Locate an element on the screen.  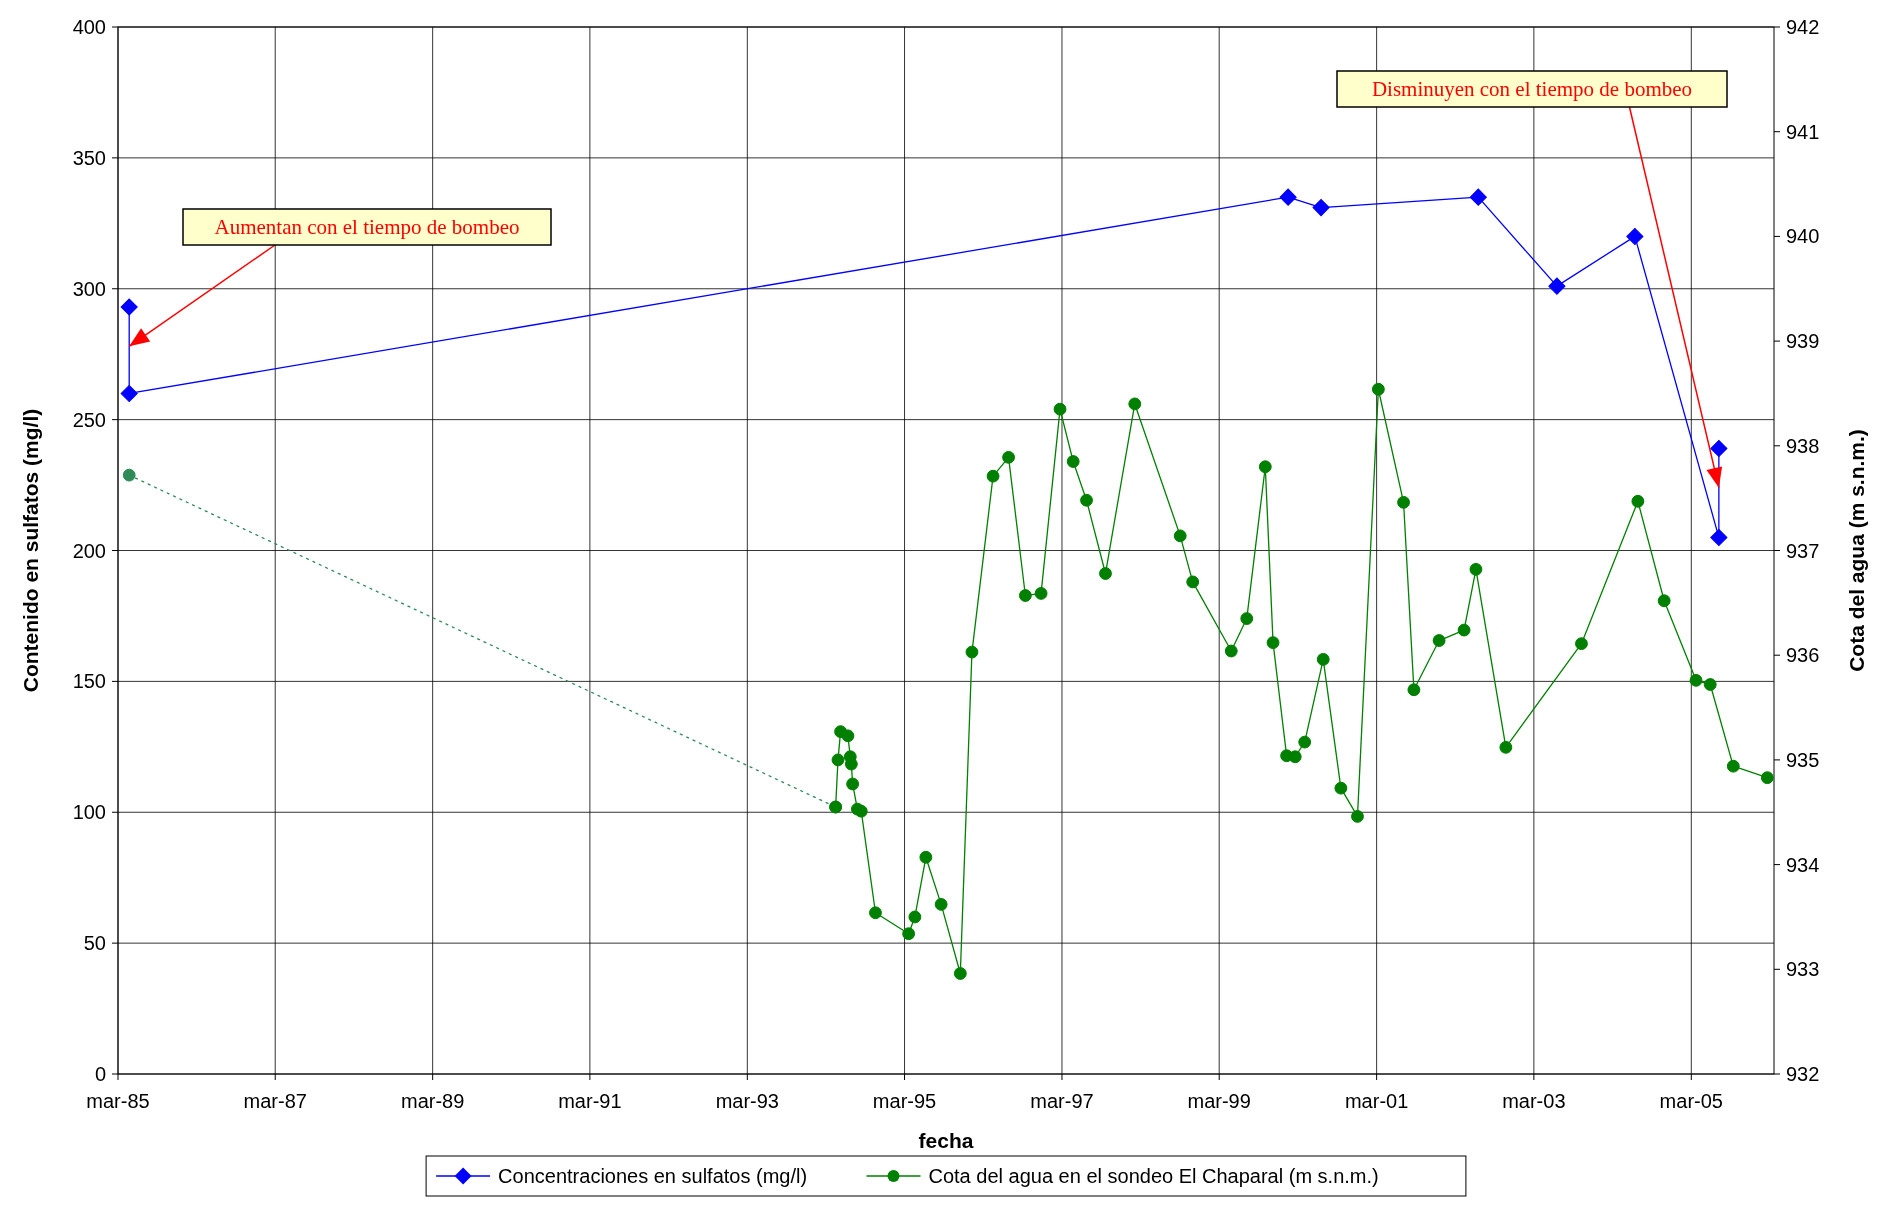
x-tick-label: mar-03 is located at coordinates (1534, 1101).